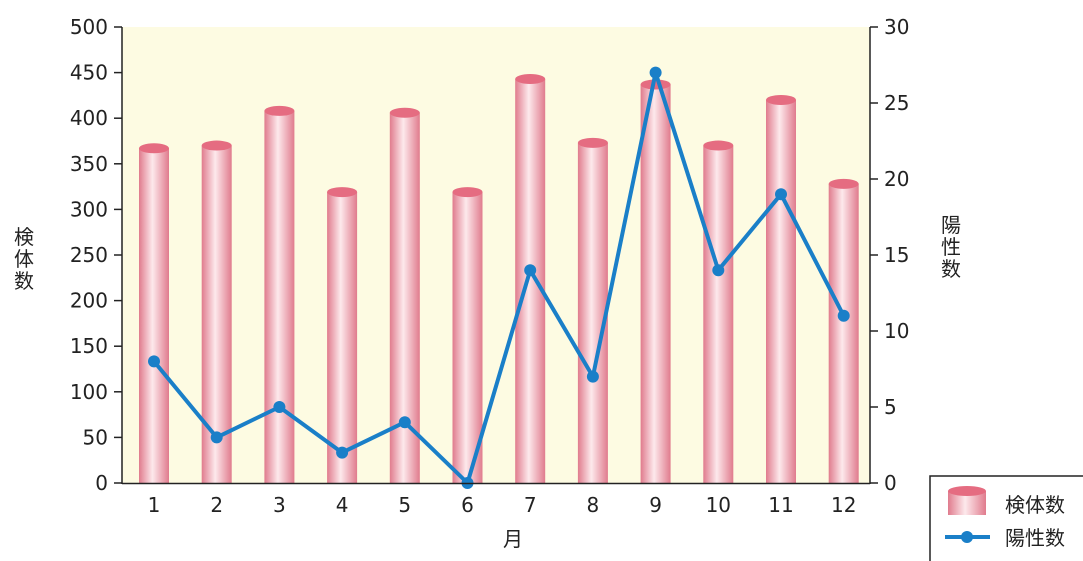  Describe the element at coordinates (101, 483) in the screenshot. I see `y-tick-label: 0` at that location.